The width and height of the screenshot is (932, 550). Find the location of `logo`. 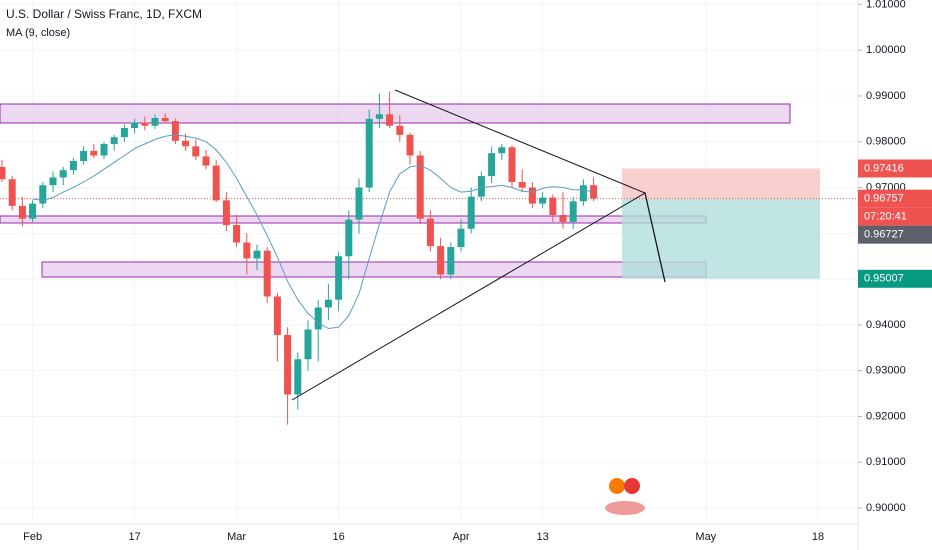

logo is located at coordinates (625, 496).